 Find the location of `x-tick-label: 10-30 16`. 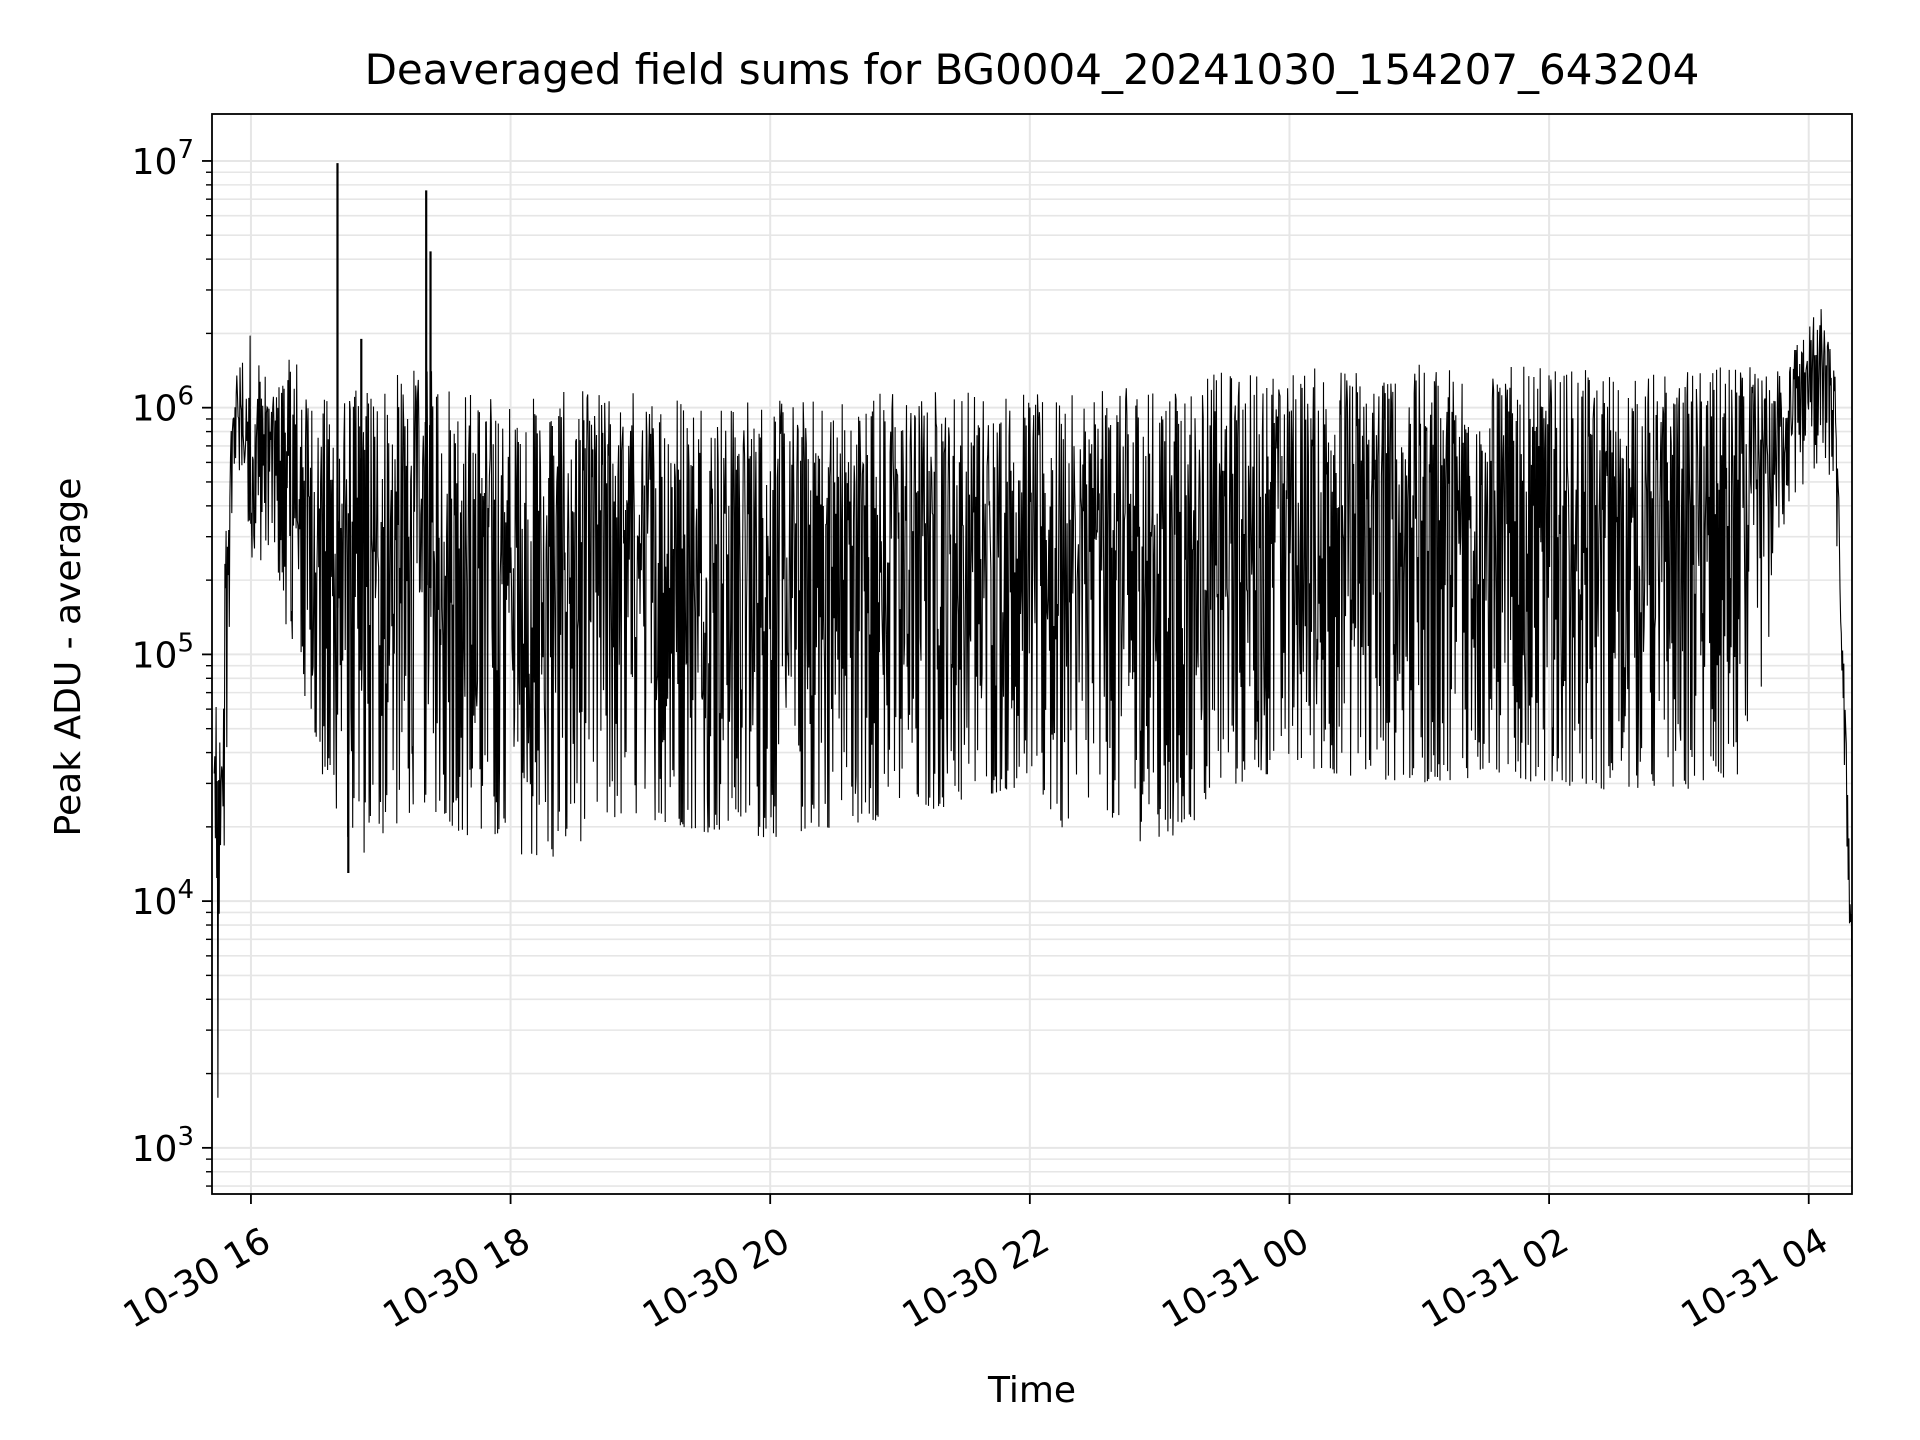

x-tick-label: 10-30 16 is located at coordinates (197, 1278).